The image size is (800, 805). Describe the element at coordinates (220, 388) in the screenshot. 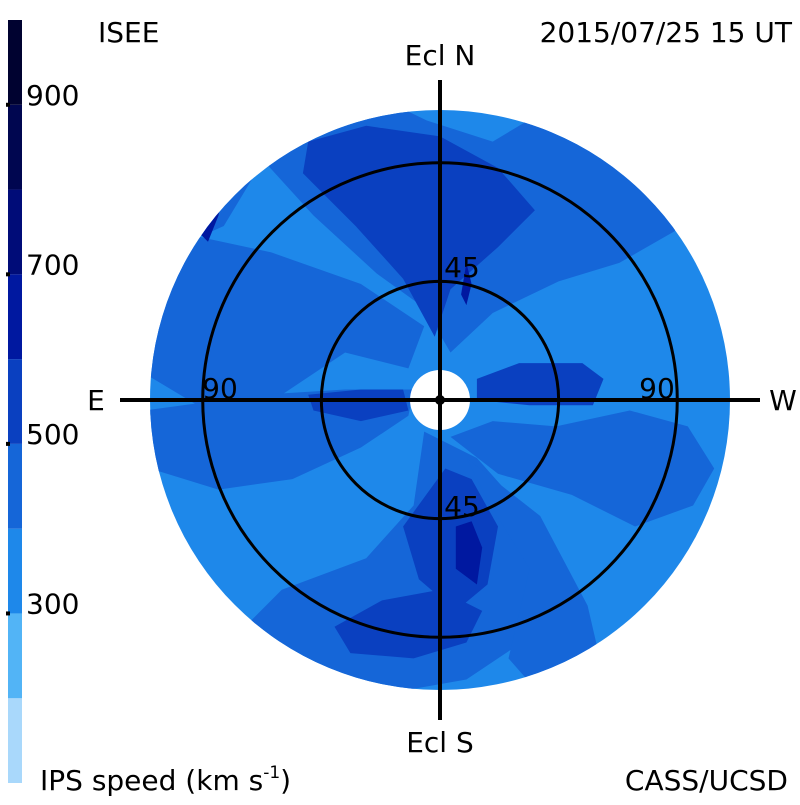

I see `ring-label-90-east: 90` at that location.